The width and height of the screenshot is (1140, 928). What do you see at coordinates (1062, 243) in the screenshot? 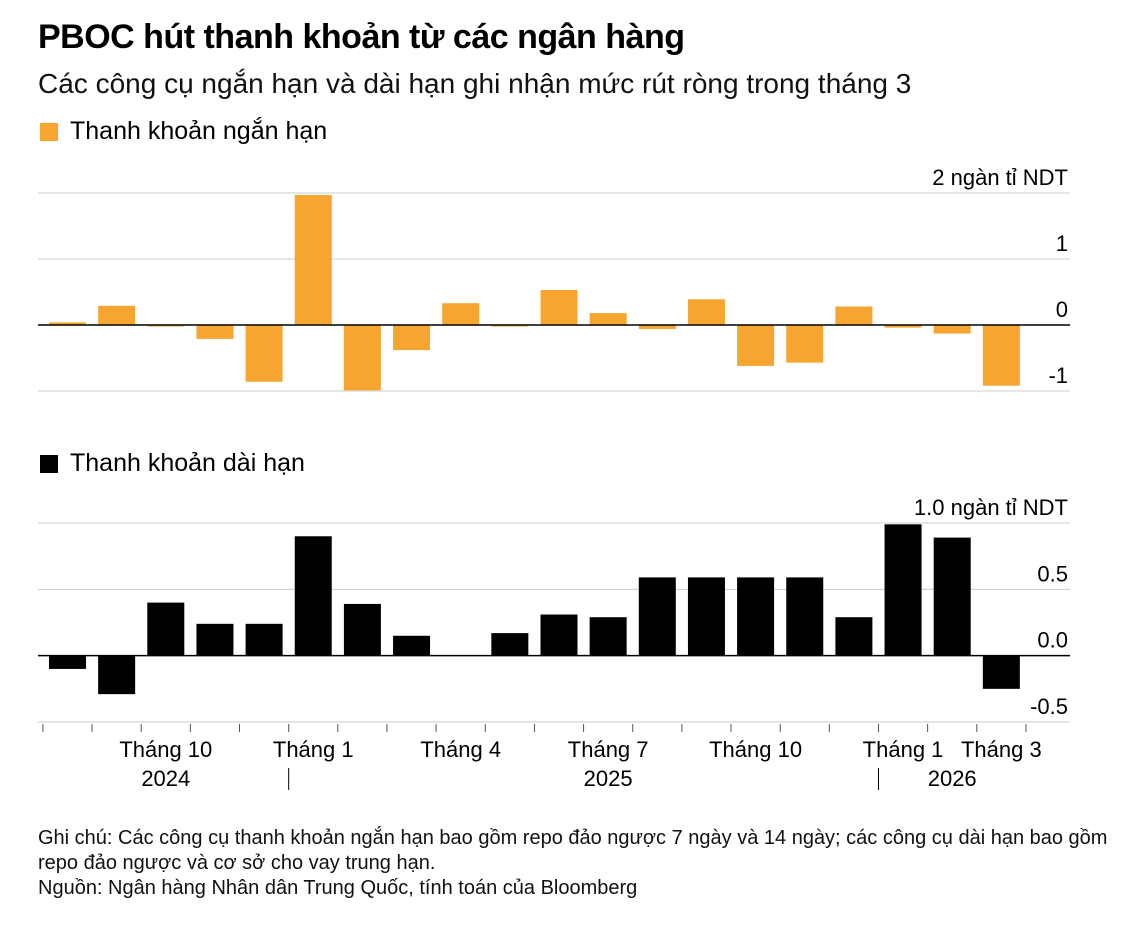
I see `short-ytick-label: 1` at bounding box center [1062, 243].